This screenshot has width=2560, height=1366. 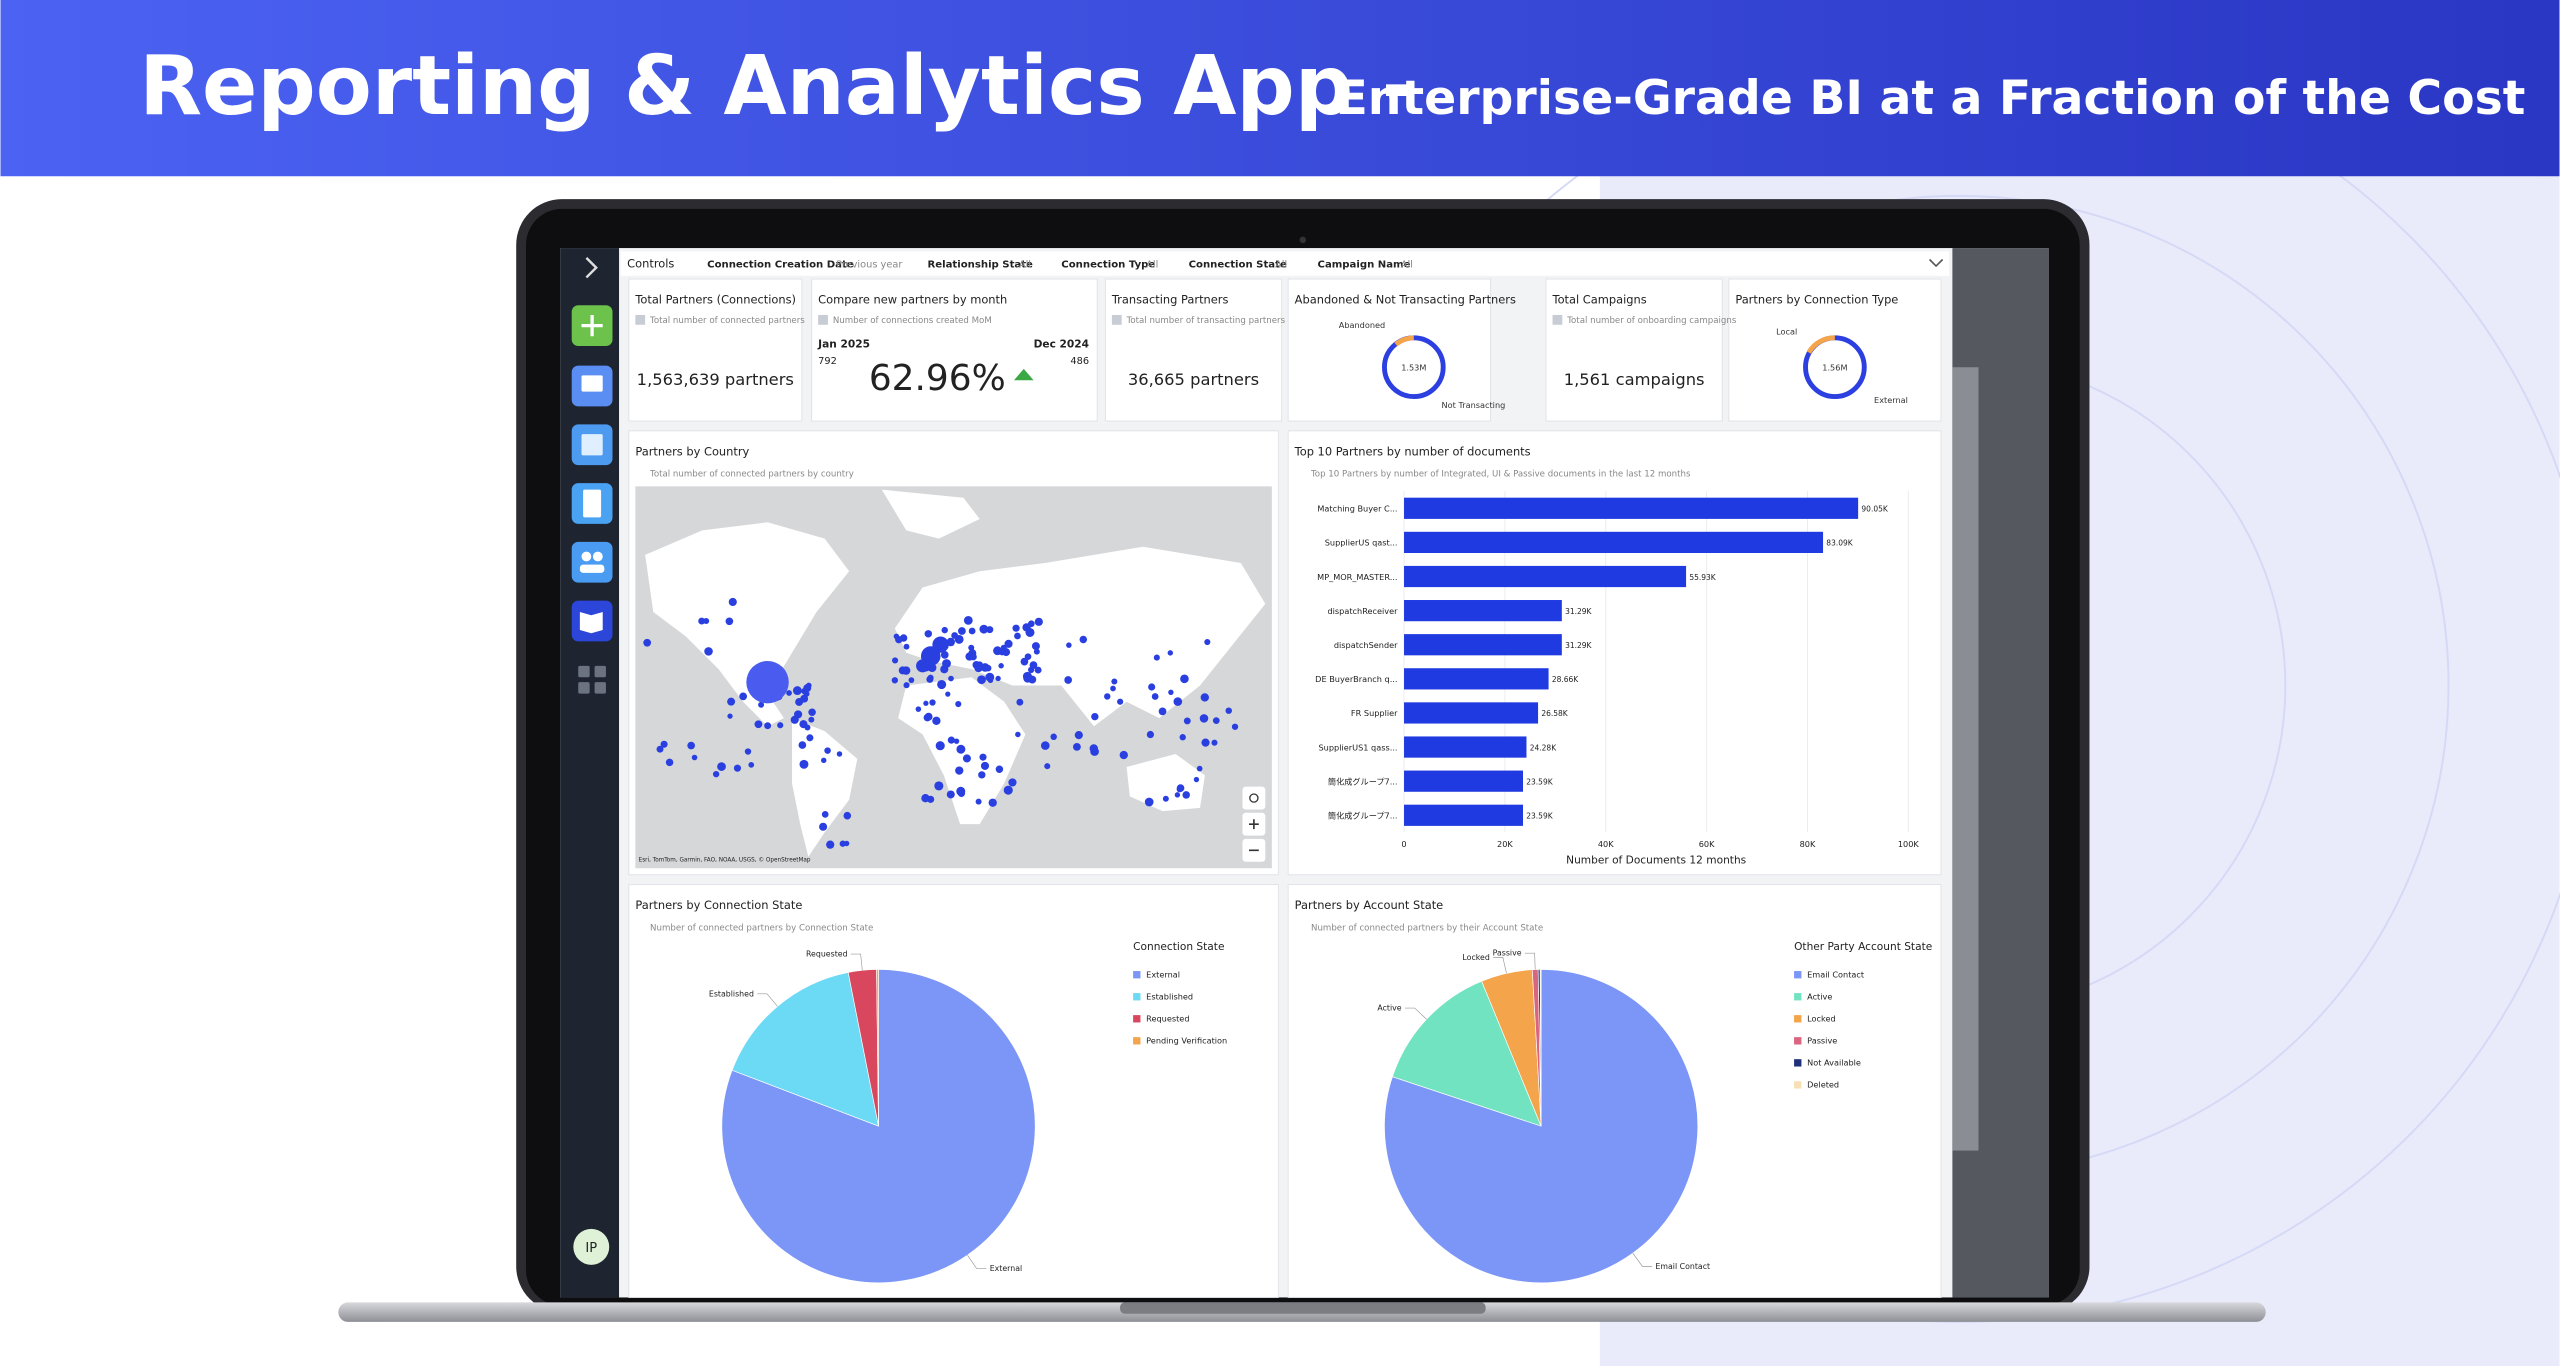 What do you see at coordinates (1254, 798) in the screenshot?
I see `map-recenter` at bounding box center [1254, 798].